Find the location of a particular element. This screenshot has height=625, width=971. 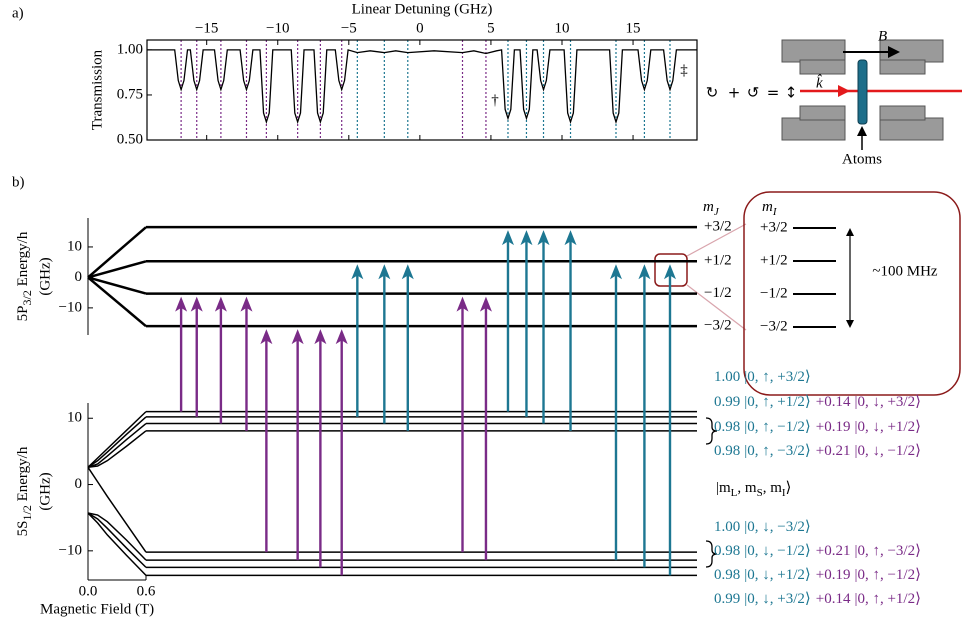

state-coefficient: 0.99 is located at coordinates (727, 402).